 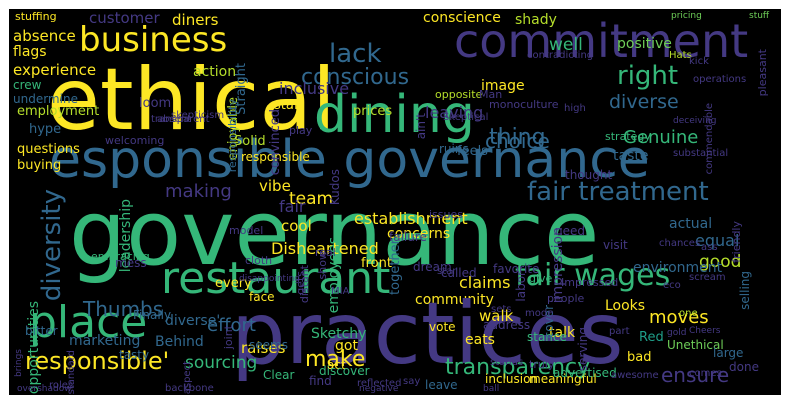 I want to click on word-restaurant: restaurant, so click(x=276, y=278).